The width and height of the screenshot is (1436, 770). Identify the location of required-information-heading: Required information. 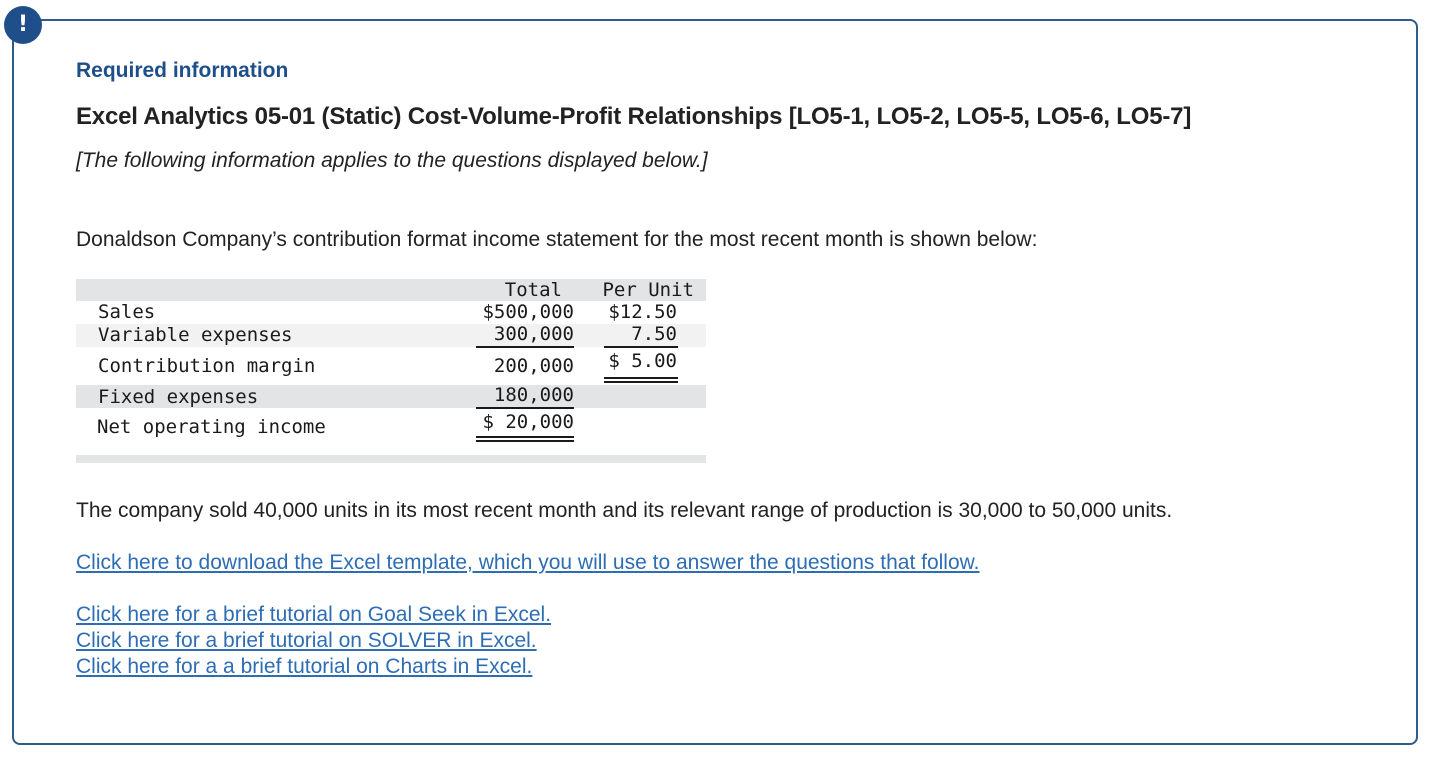
(182, 70).